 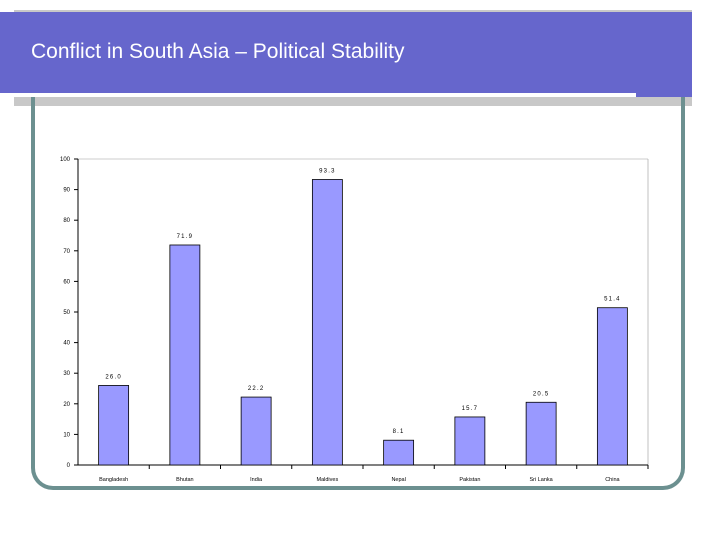 I want to click on y-tick-label: 90, so click(x=66, y=191).